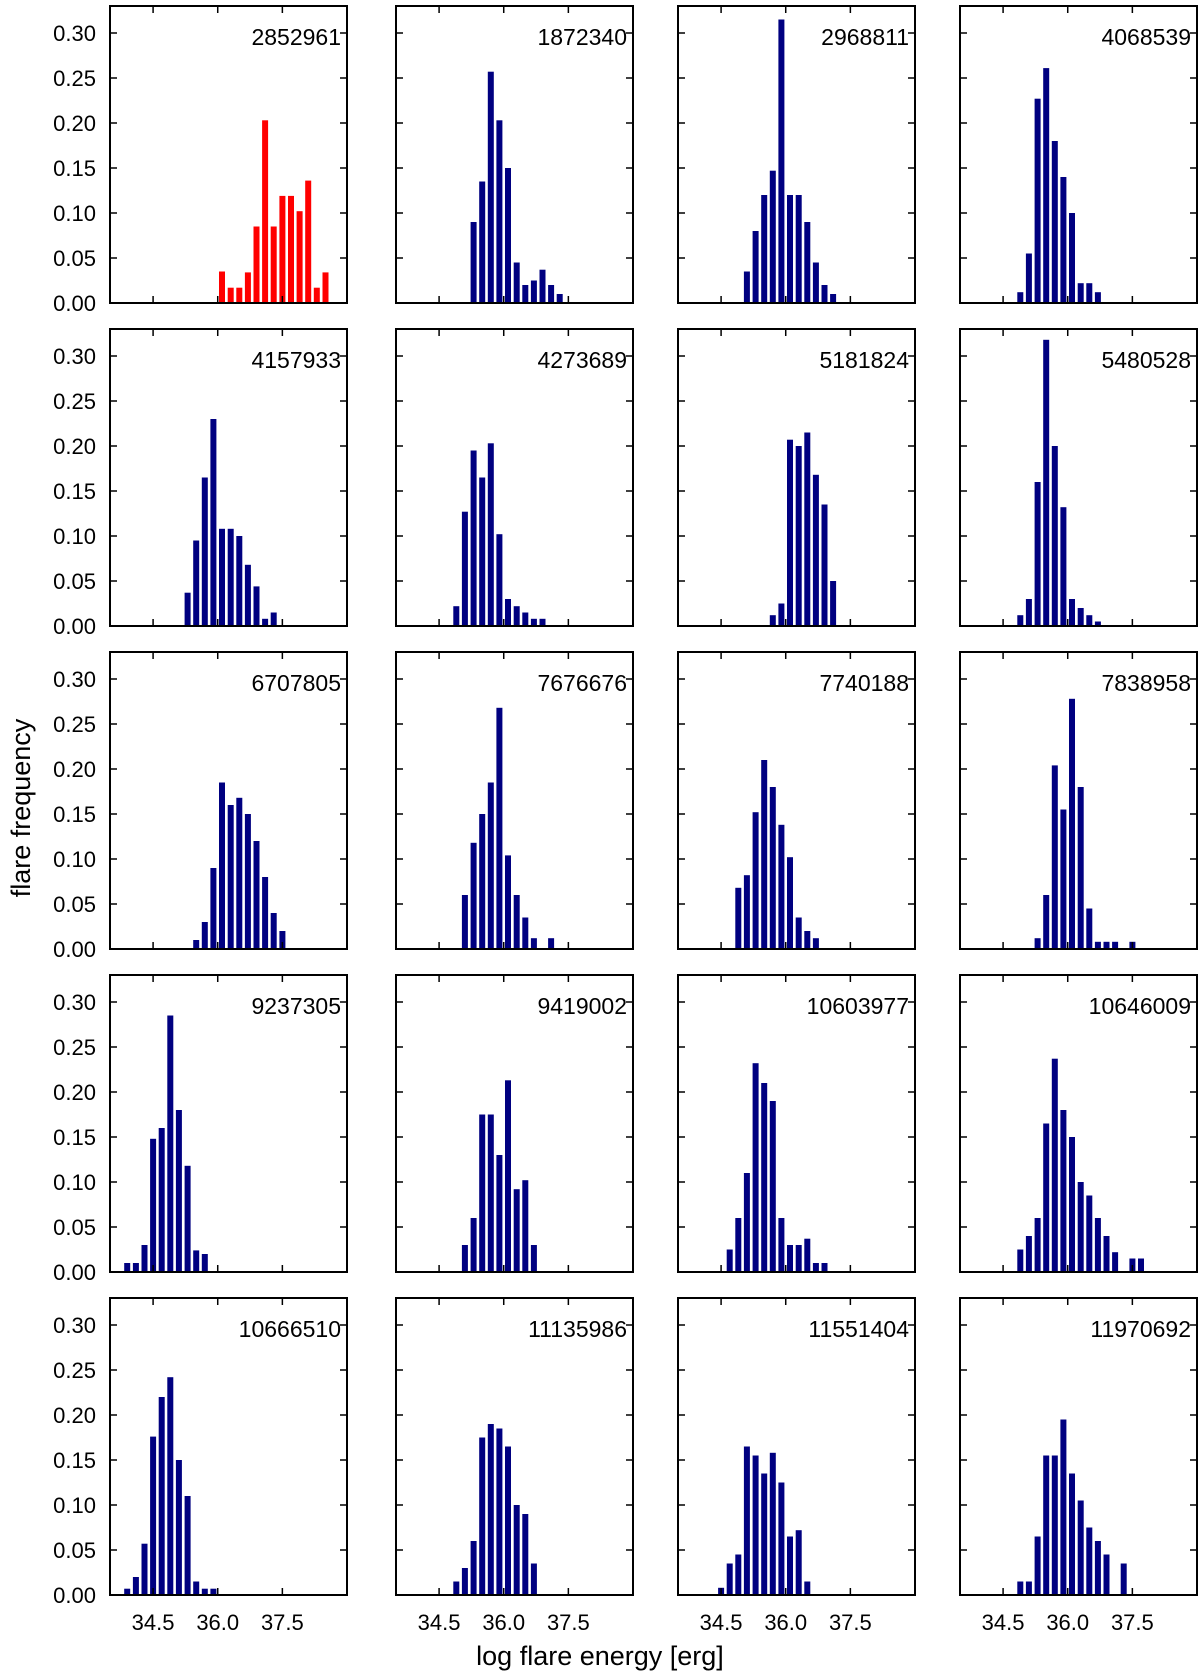  What do you see at coordinates (74, 536) in the screenshot?
I see `y-tick-label: 0.10` at bounding box center [74, 536].